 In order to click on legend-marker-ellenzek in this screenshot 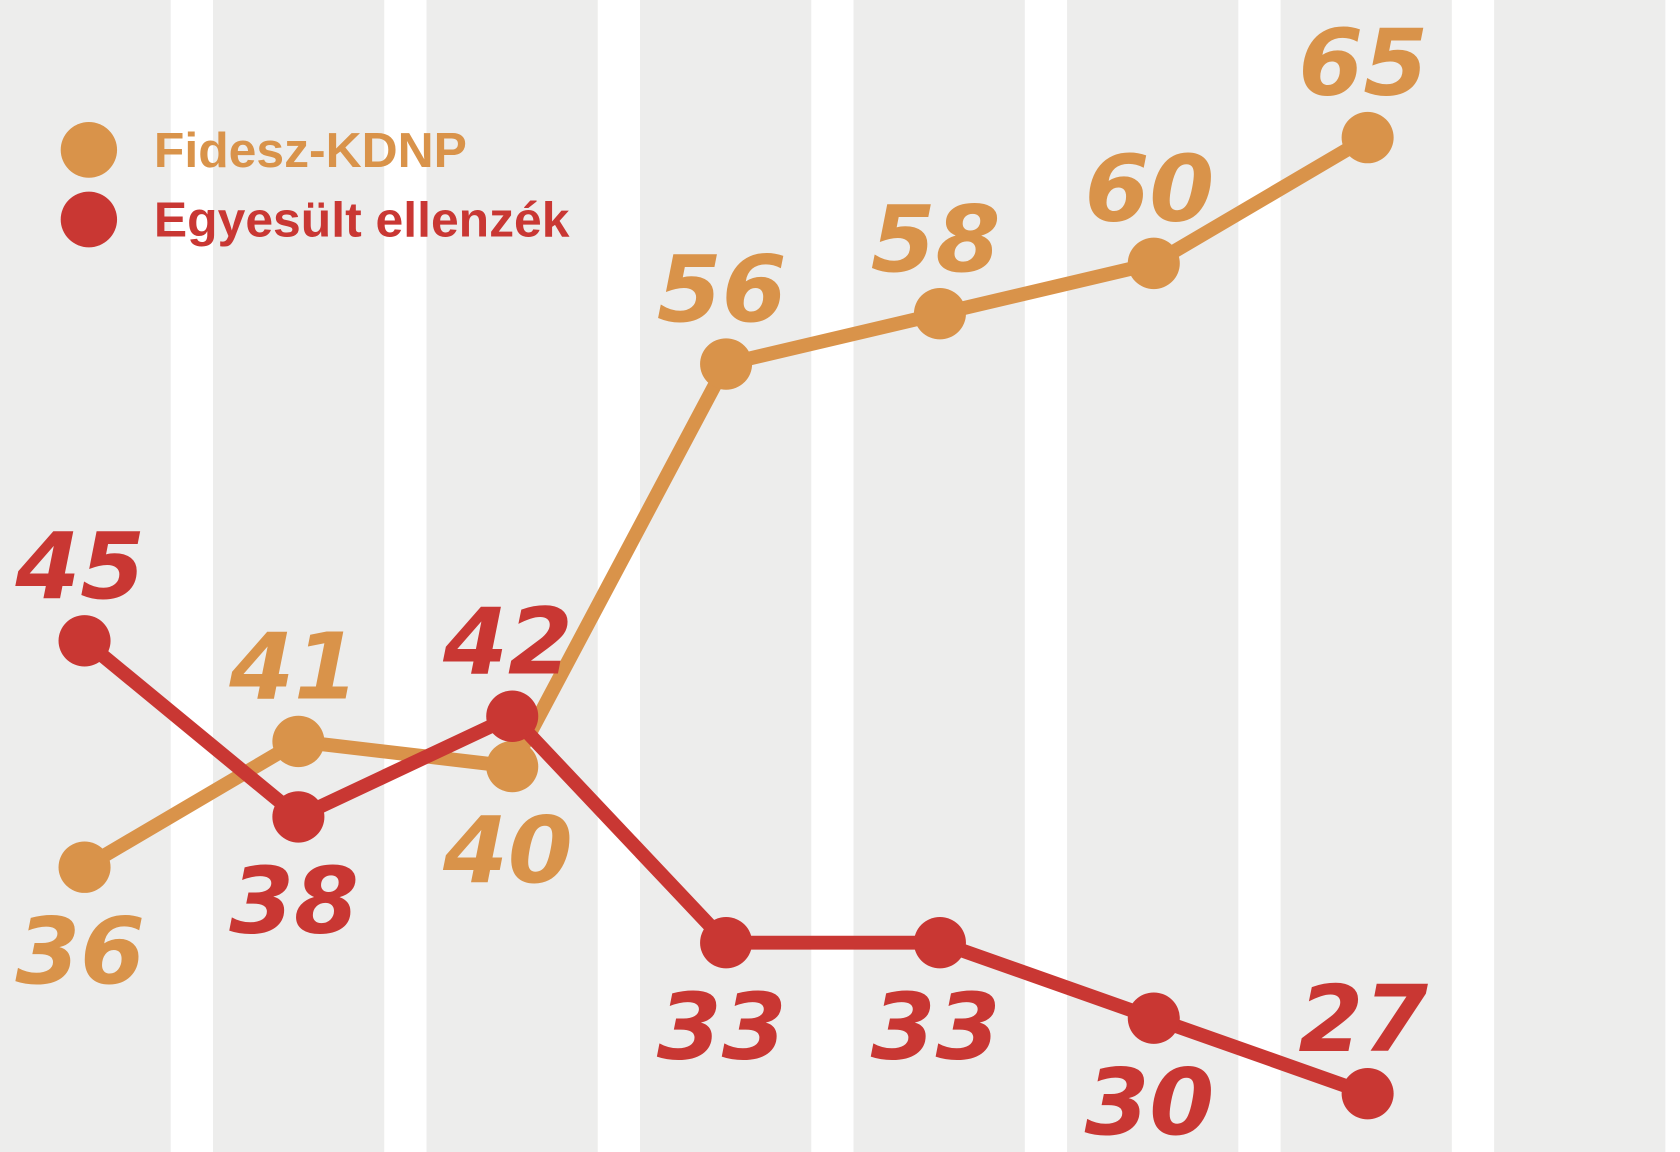, I will do `click(89, 219)`.